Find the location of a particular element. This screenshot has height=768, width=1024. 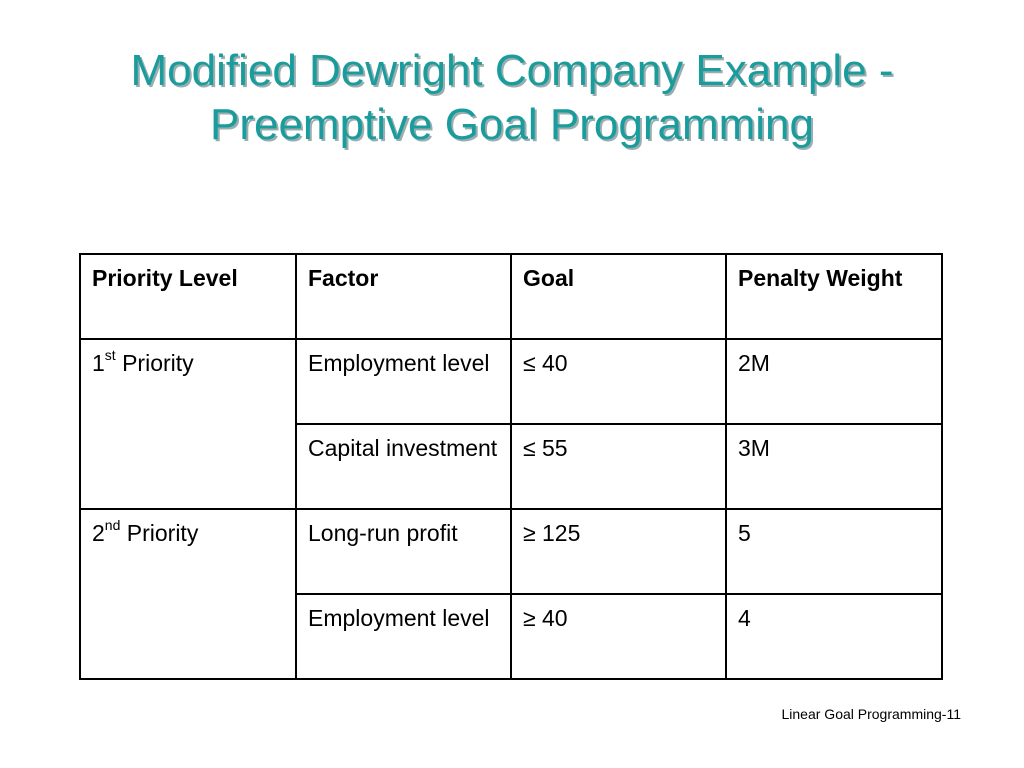

priority-ordinal-suffix: st is located at coordinates (110, 355).